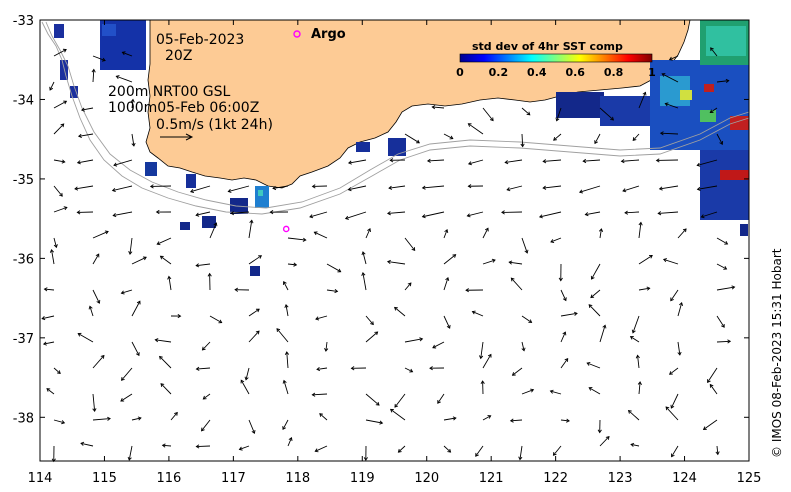 The height and width of the screenshot is (492, 791). What do you see at coordinates (178, 56) in the screenshot?
I see `time-label: 20Z` at bounding box center [178, 56].